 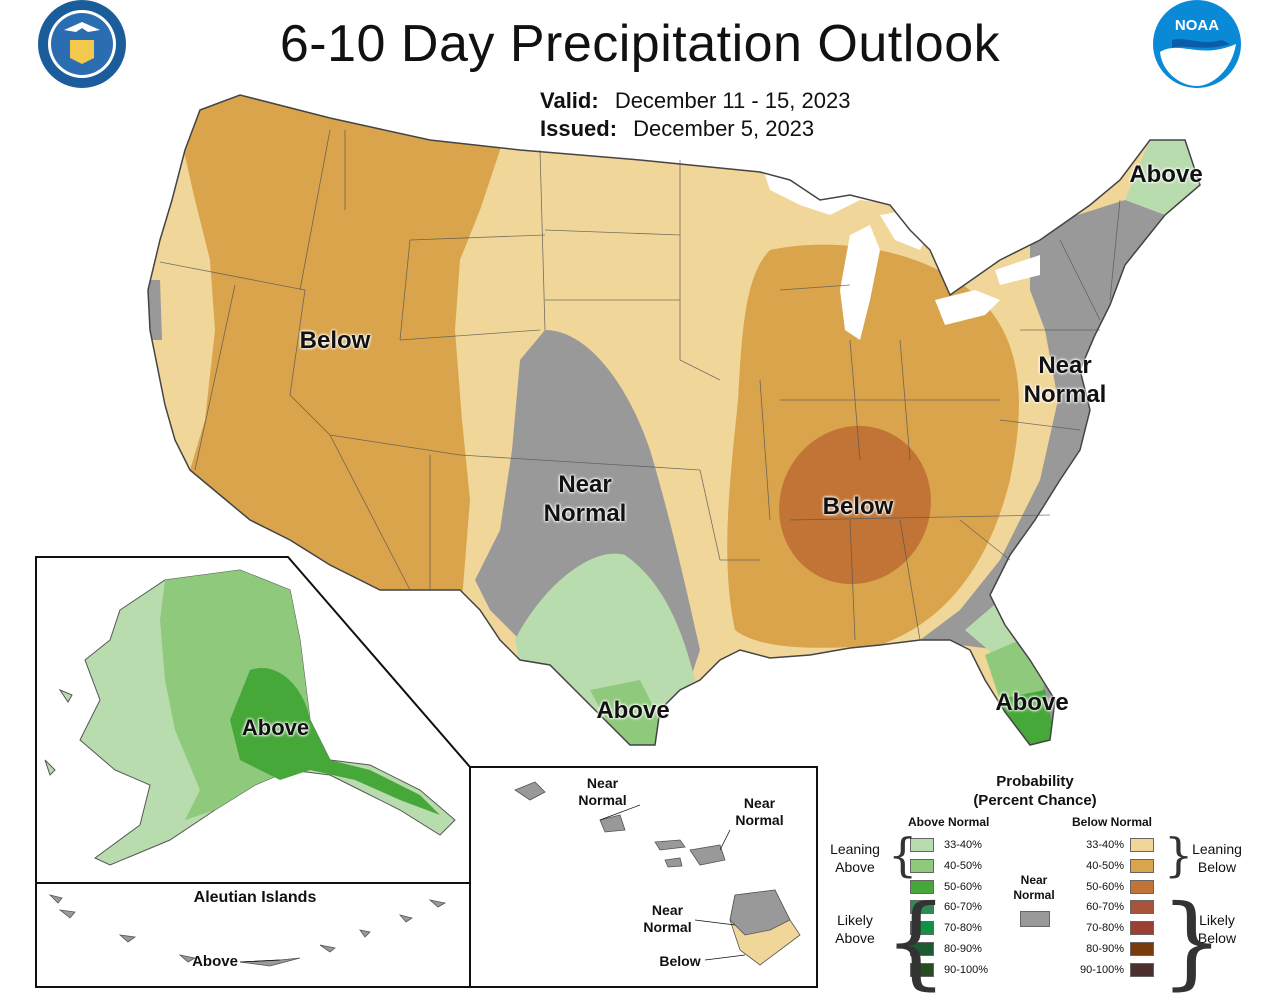 What do you see at coordinates (855, 849) in the screenshot?
I see `leaning-above-line1: Leaning` at bounding box center [855, 849].